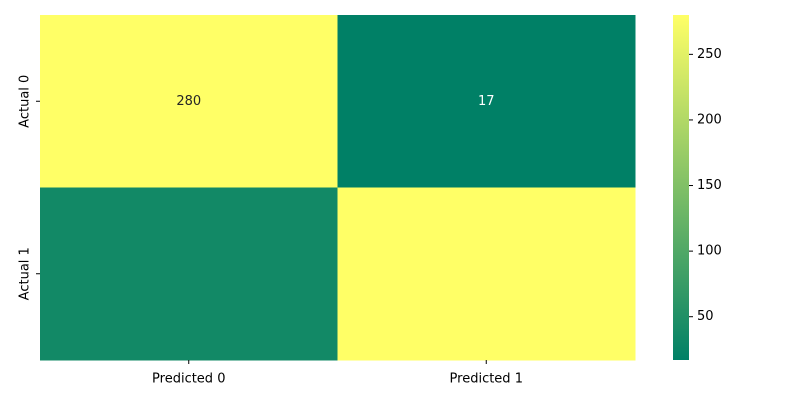 The height and width of the screenshot is (400, 800). I want to click on colorbar-tick-label-0: 50, so click(705, 316).